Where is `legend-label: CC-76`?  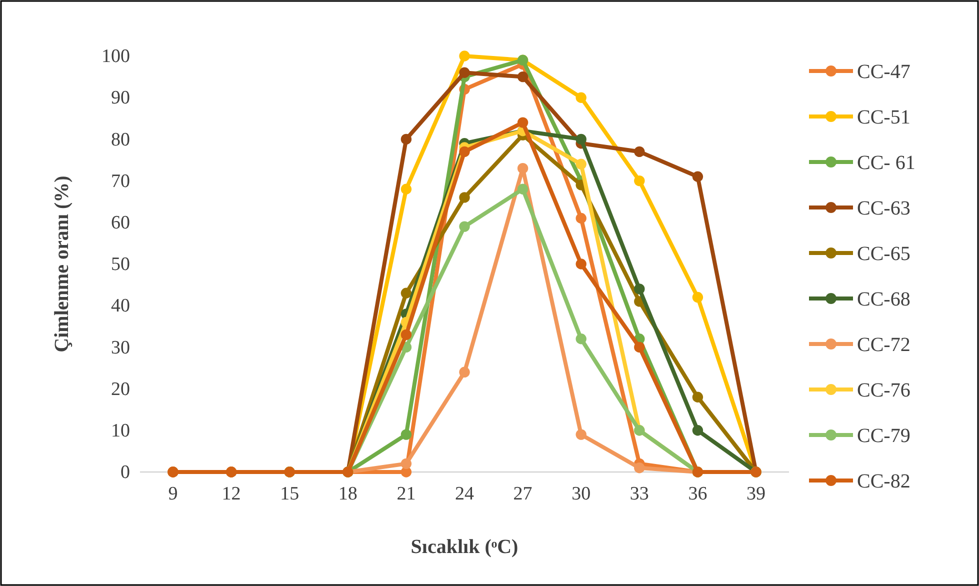 legend-label: CC-76 is located at coordinates (883, 391).